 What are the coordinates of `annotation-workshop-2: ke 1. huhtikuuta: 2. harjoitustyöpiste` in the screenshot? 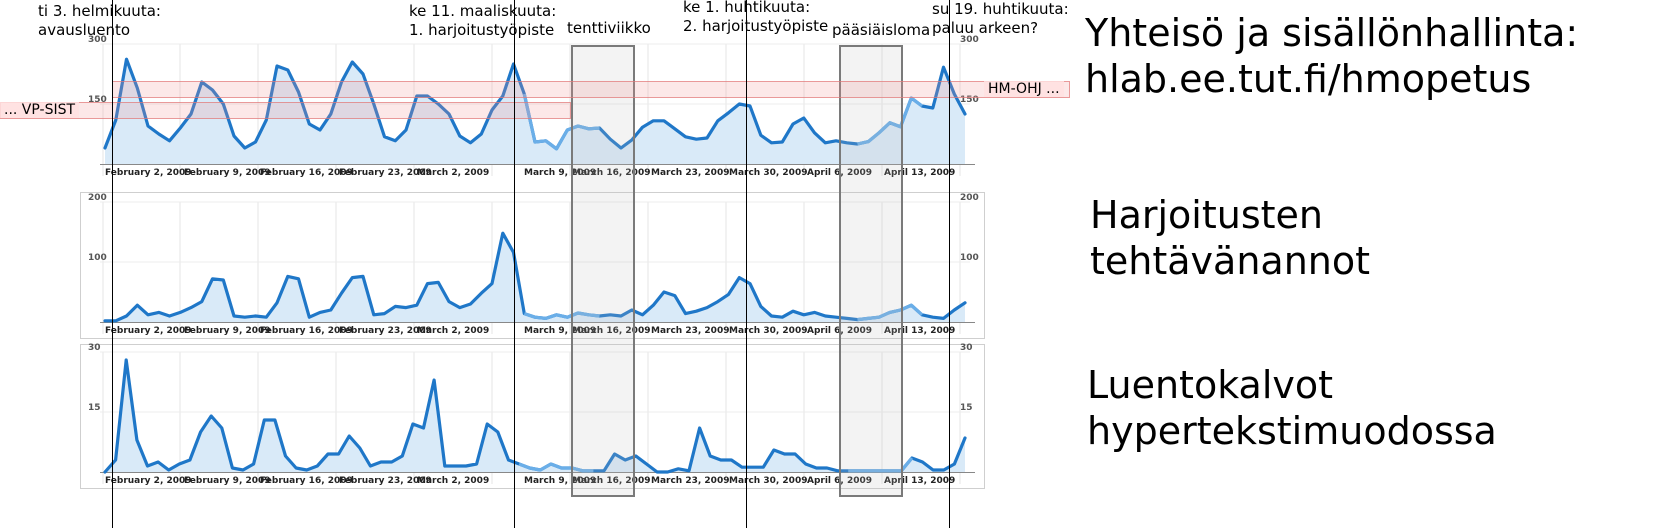 It's located at (756, 17).